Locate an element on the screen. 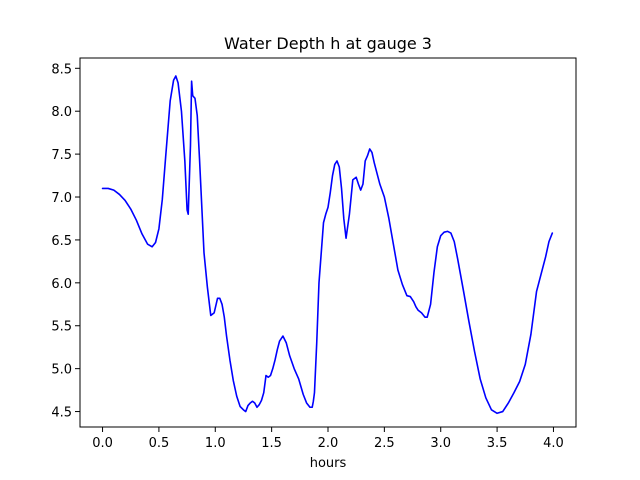 The height and width of the screenshot is (480, 640). x-tick-label: 1.5 is located at coordinates (271, 443).